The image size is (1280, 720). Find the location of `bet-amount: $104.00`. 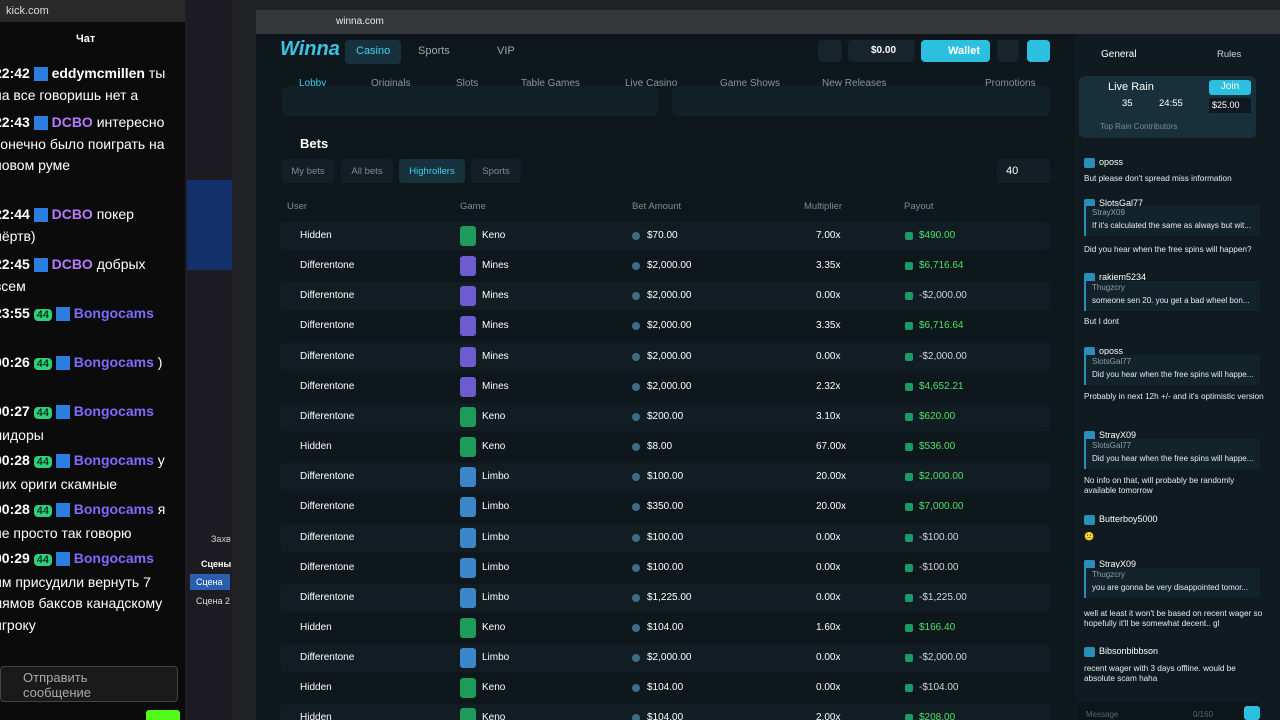

bet-amount: $104.00 is located at coordinates (665, 627).